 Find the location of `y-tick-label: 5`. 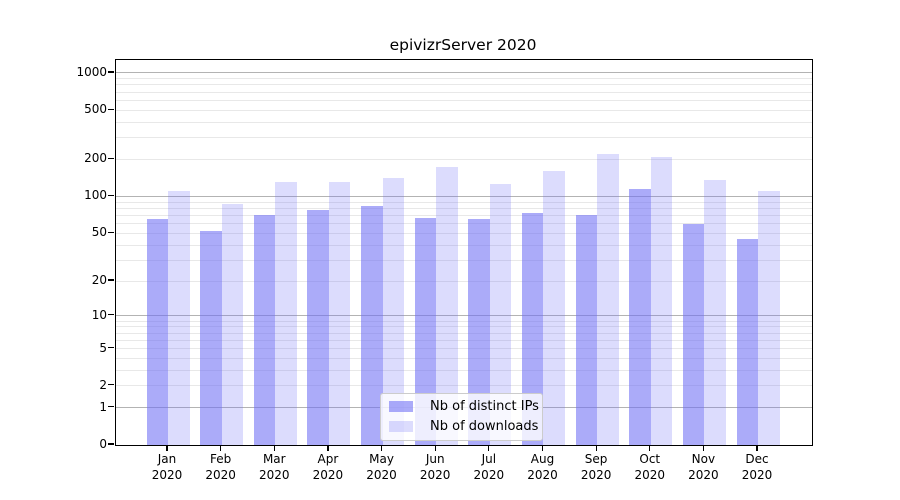

y-tick-label: 5 is located at coordinates (103, 347).